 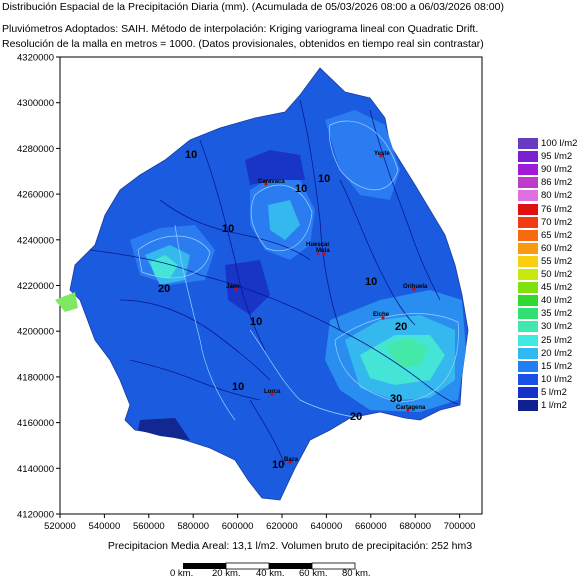 What do you see at coordinates (105, 526) in the screenshot?
I see `x-tick-label: 540000` at bounding box center [105, 526].